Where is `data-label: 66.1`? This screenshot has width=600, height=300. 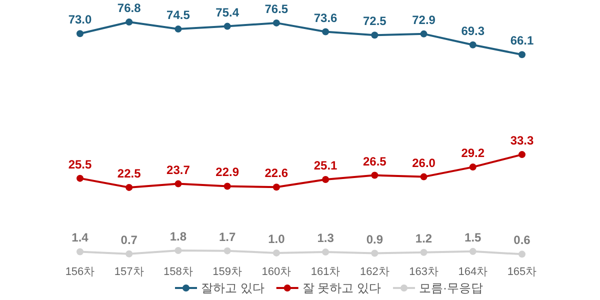 data-label: 66.1 is located at coordinates (522, 41).